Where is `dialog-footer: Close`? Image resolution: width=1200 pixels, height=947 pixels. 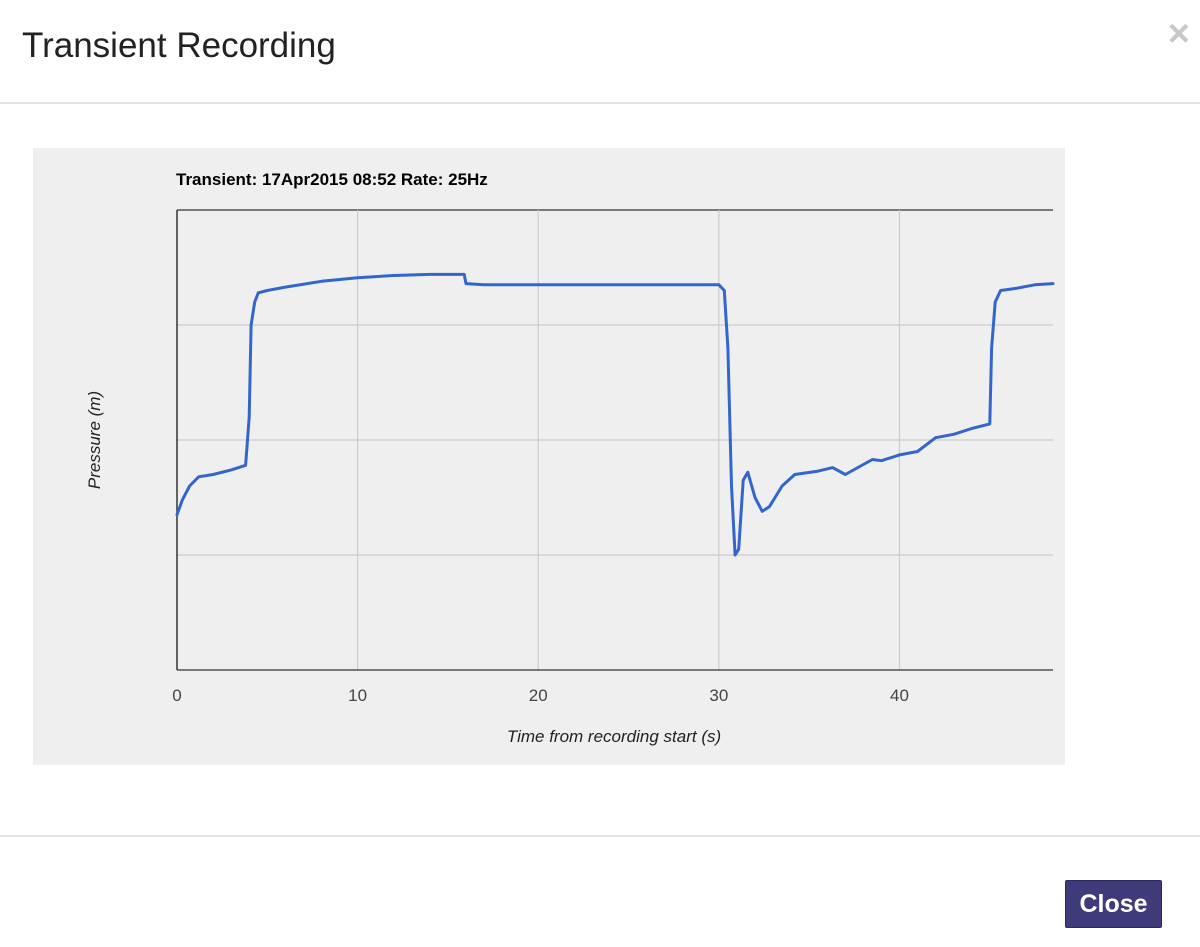
dialog-footer: Close is located at coordinates (600, 891).